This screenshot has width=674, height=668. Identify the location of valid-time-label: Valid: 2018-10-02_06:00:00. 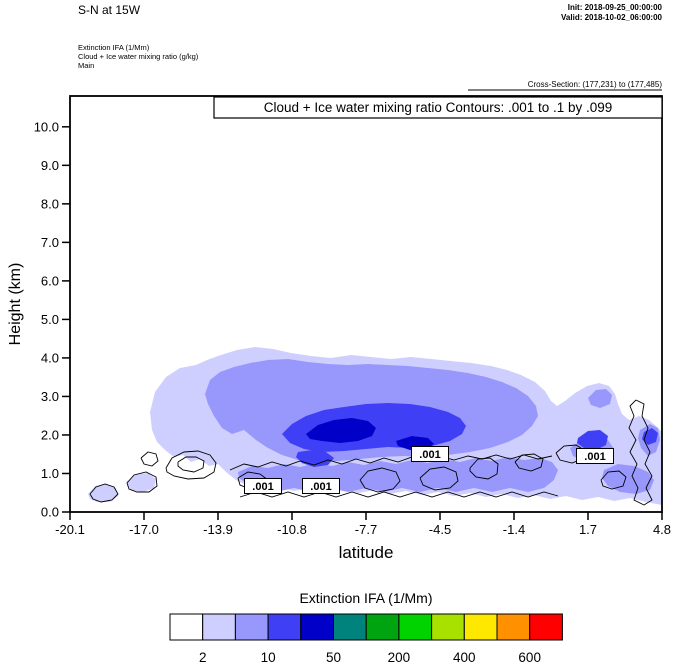
(612, 17).